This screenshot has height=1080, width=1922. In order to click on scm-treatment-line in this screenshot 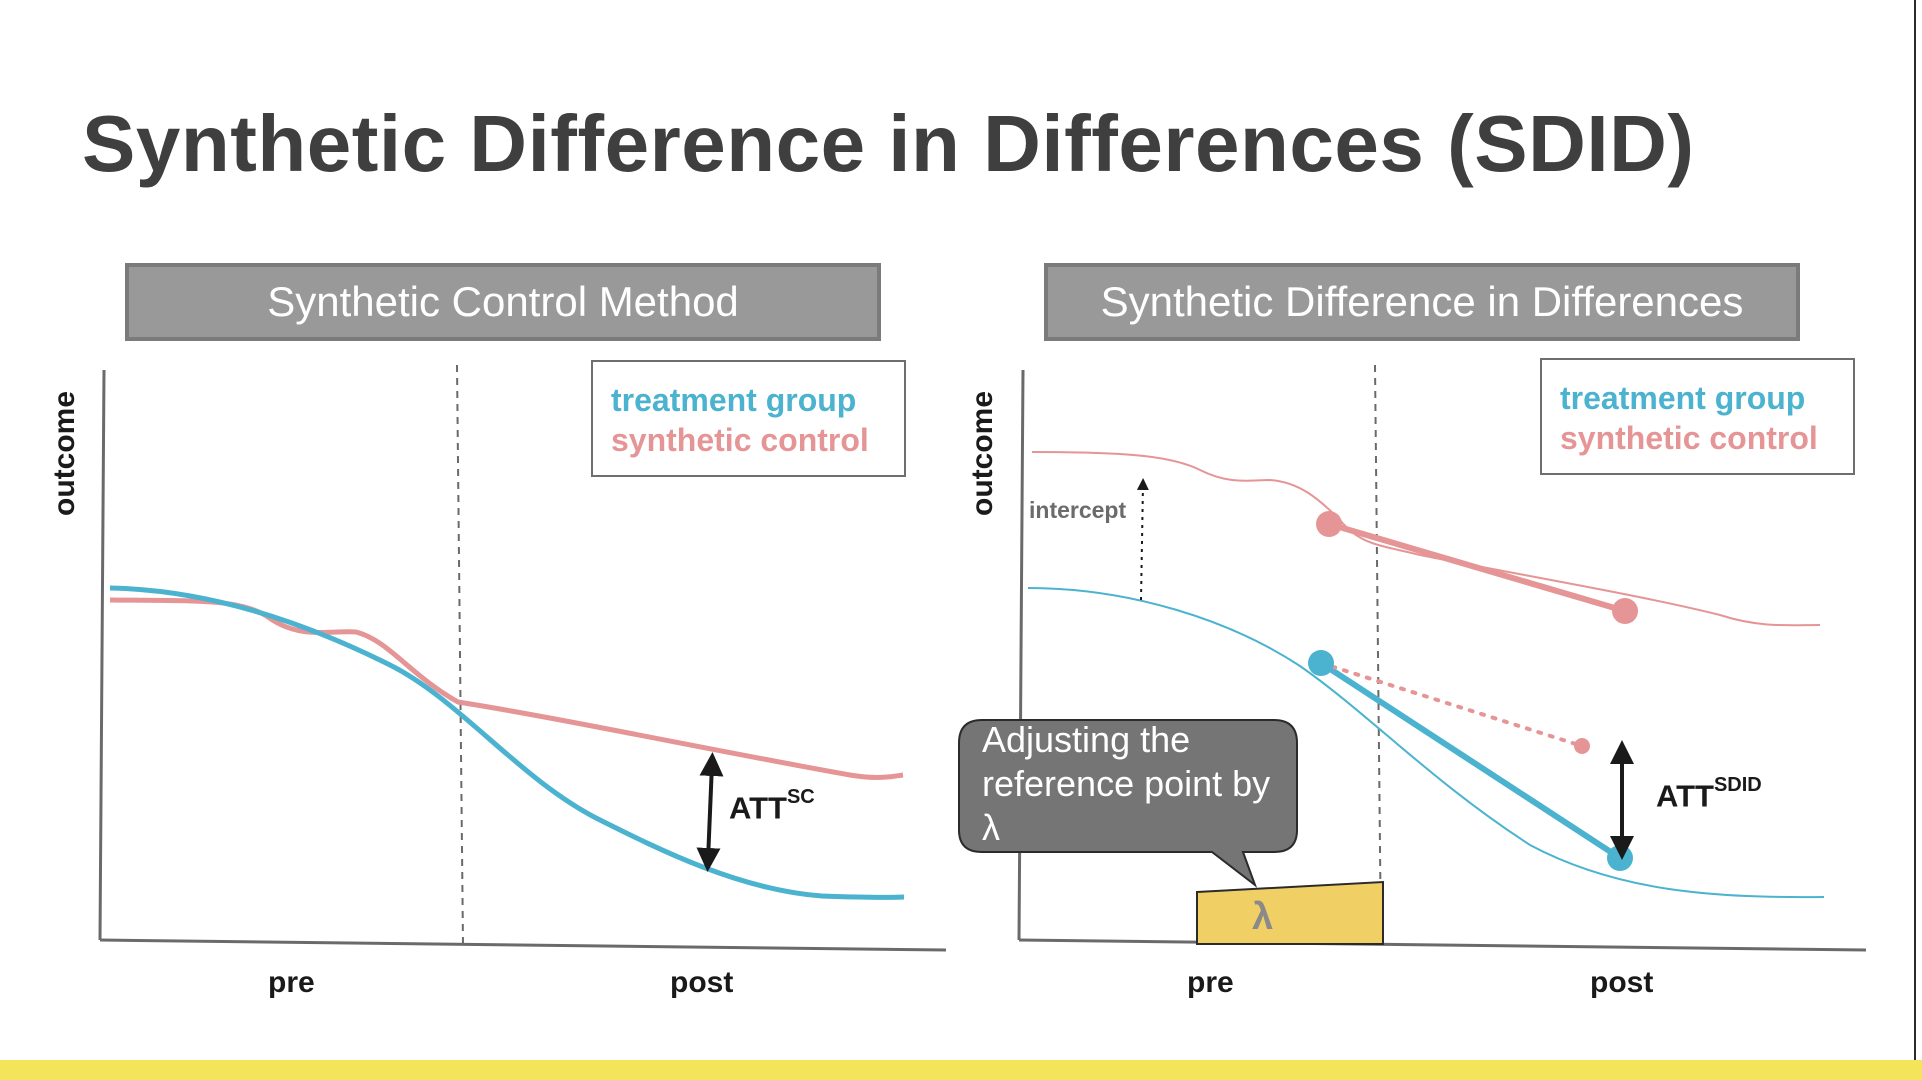, I will do `click(507, 742)`.